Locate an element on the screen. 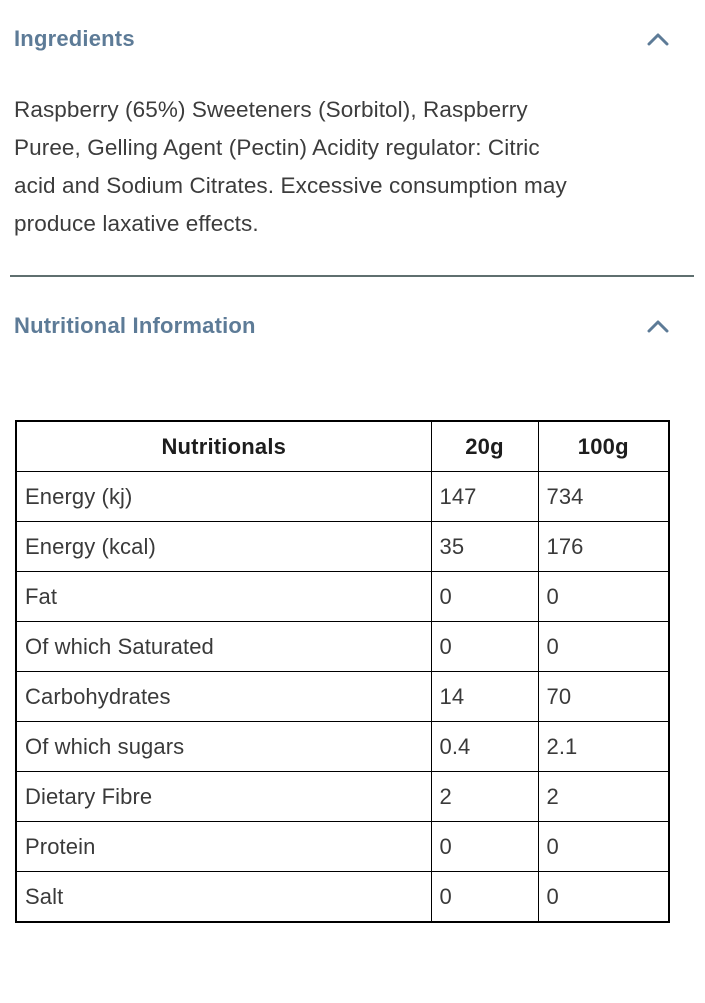  table-header-row: Nutritionals 20g 100g is located at coordinates (342, 446).